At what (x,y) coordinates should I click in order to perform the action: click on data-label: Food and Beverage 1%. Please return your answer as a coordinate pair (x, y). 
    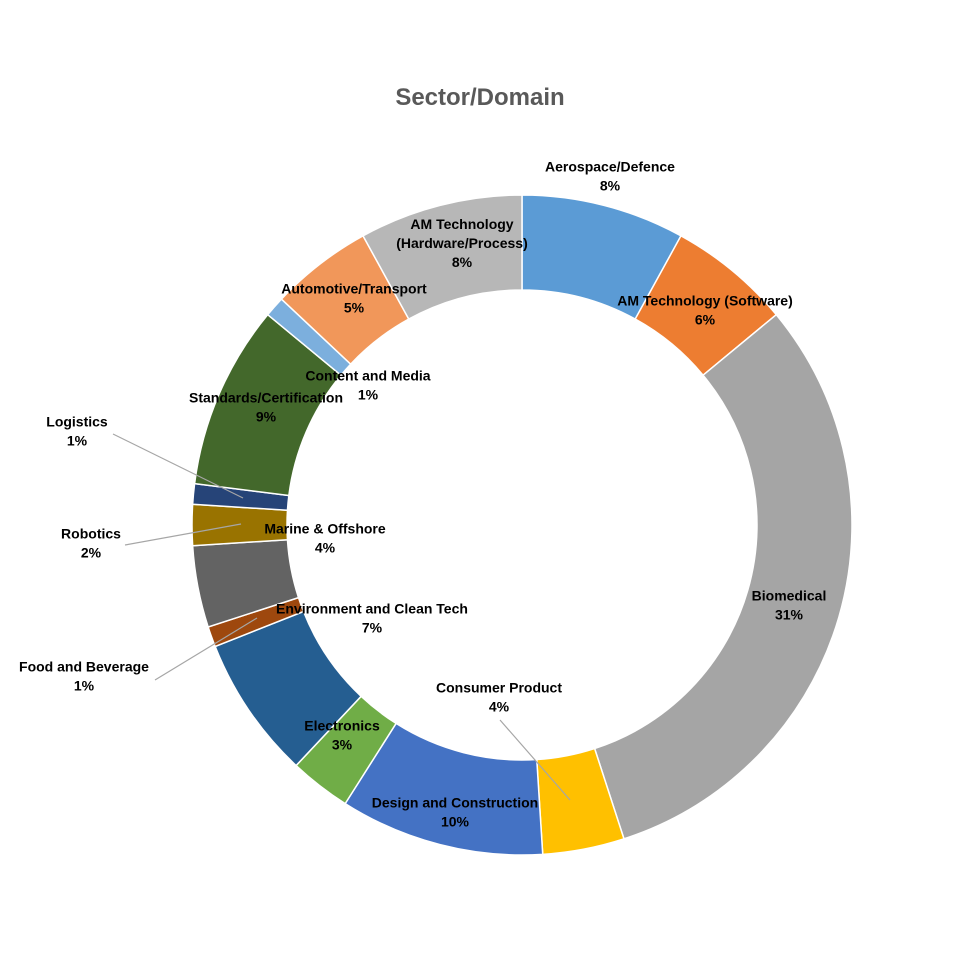
    Looking at the image, I should click on (84, 676).